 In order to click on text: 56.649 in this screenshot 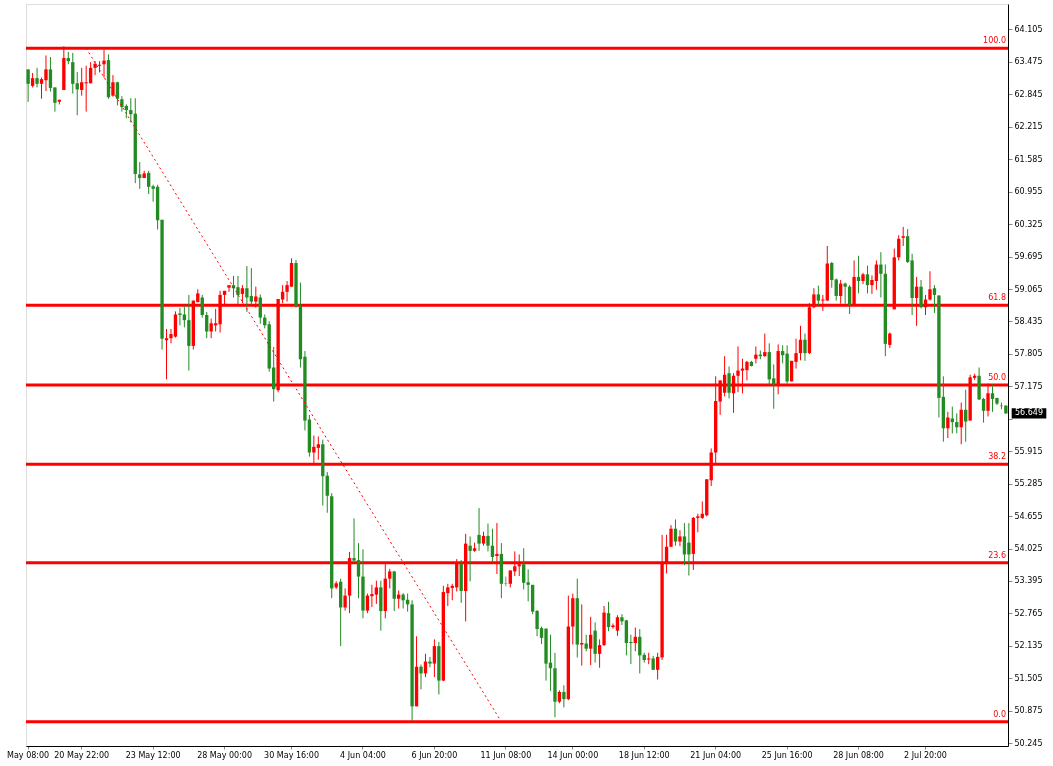, I will do `click(1029, 413)`.